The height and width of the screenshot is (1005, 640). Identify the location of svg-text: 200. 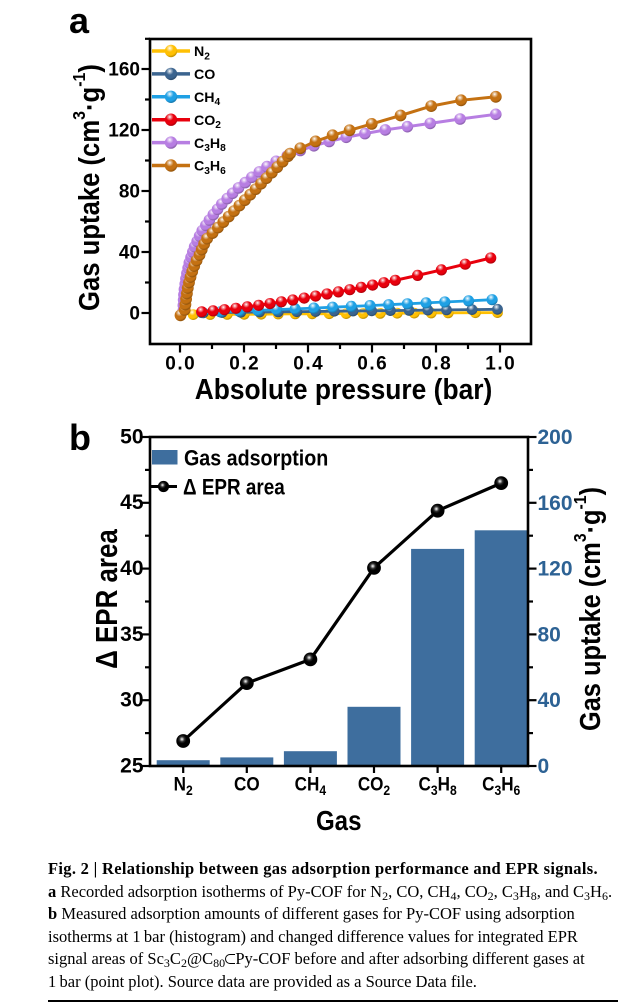
(555, 437).